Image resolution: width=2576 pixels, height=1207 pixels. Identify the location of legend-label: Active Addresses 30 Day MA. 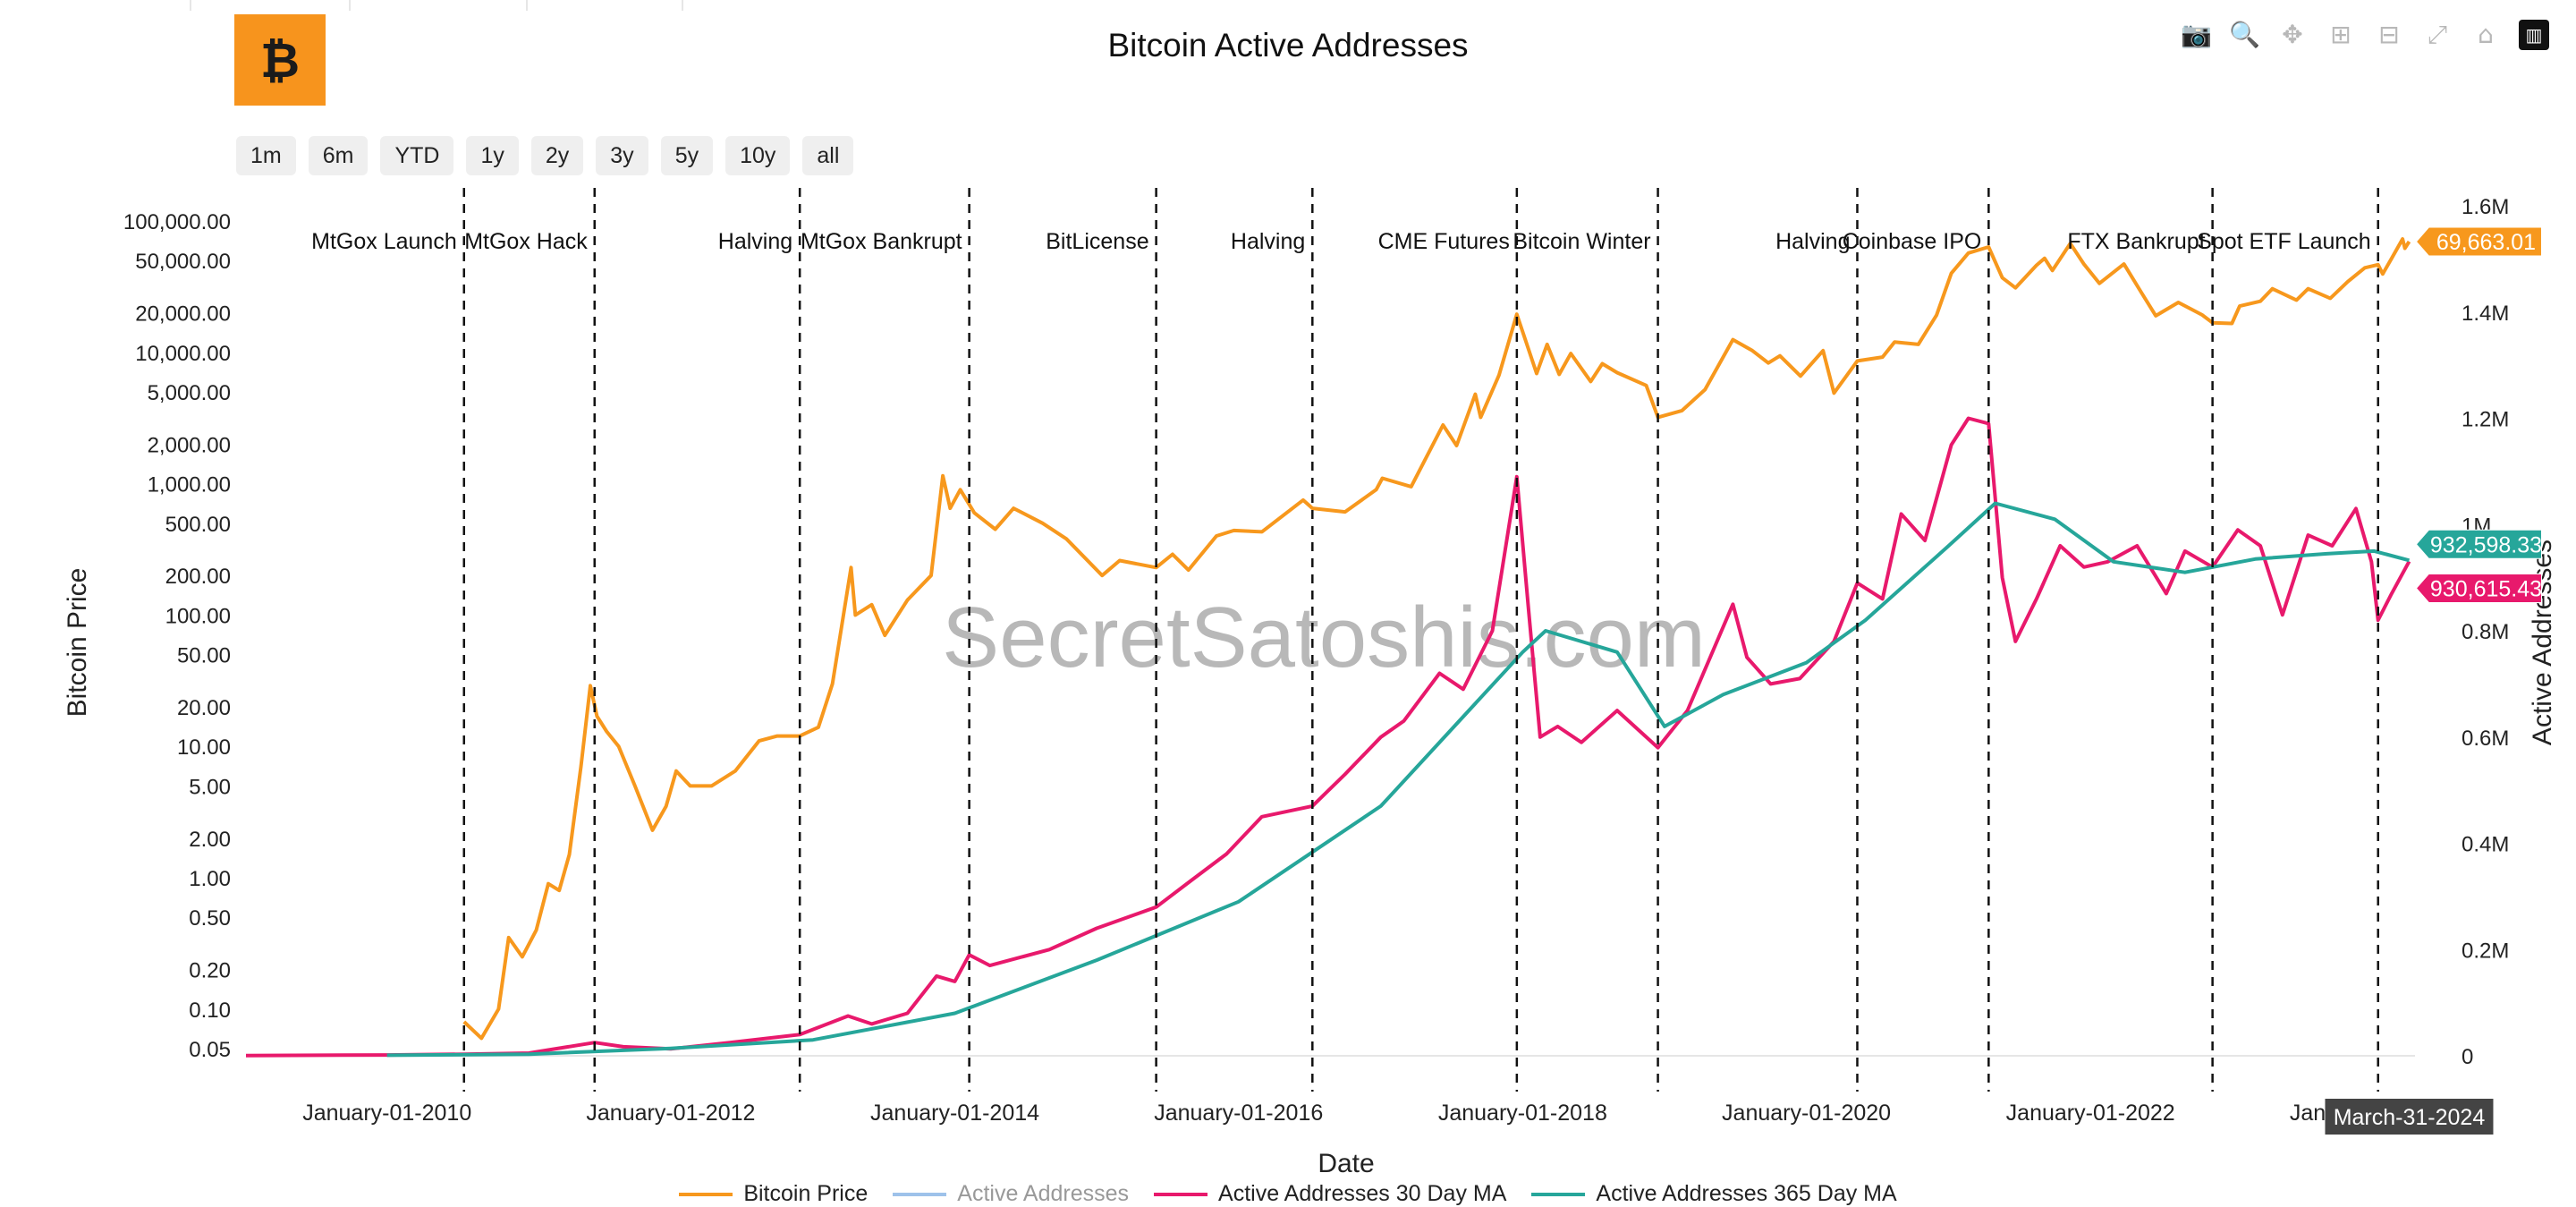
(1362, 1193).